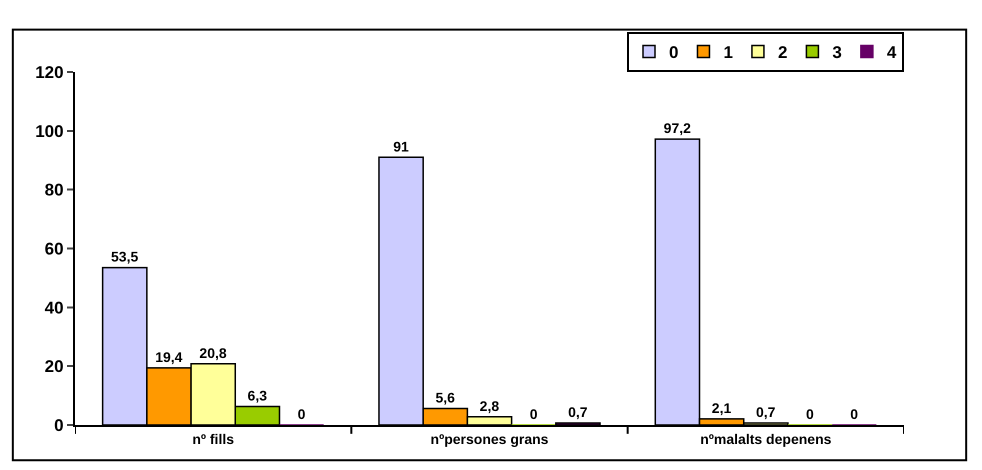  Describe the element at coordinates (49, 131) in the screenshot. I see `y-tick-label: 100` at that location.